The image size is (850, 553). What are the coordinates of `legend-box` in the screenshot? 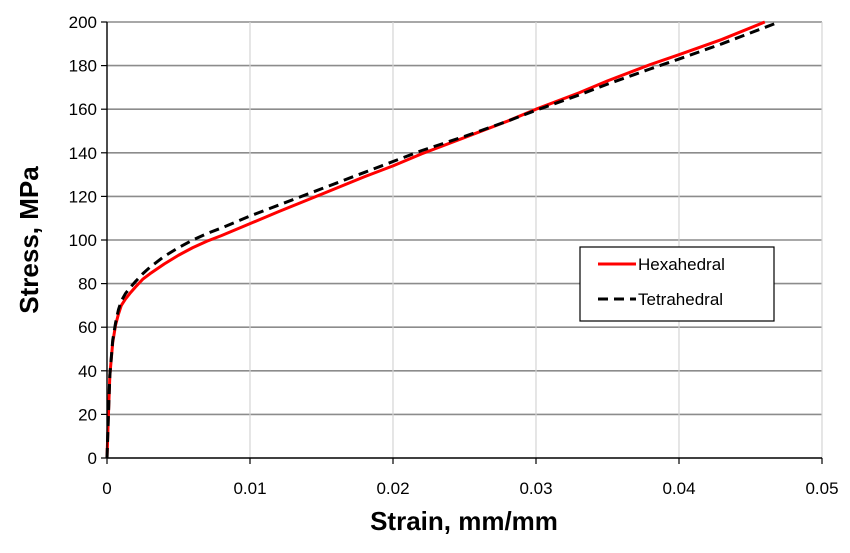 It's located at (677, 284).